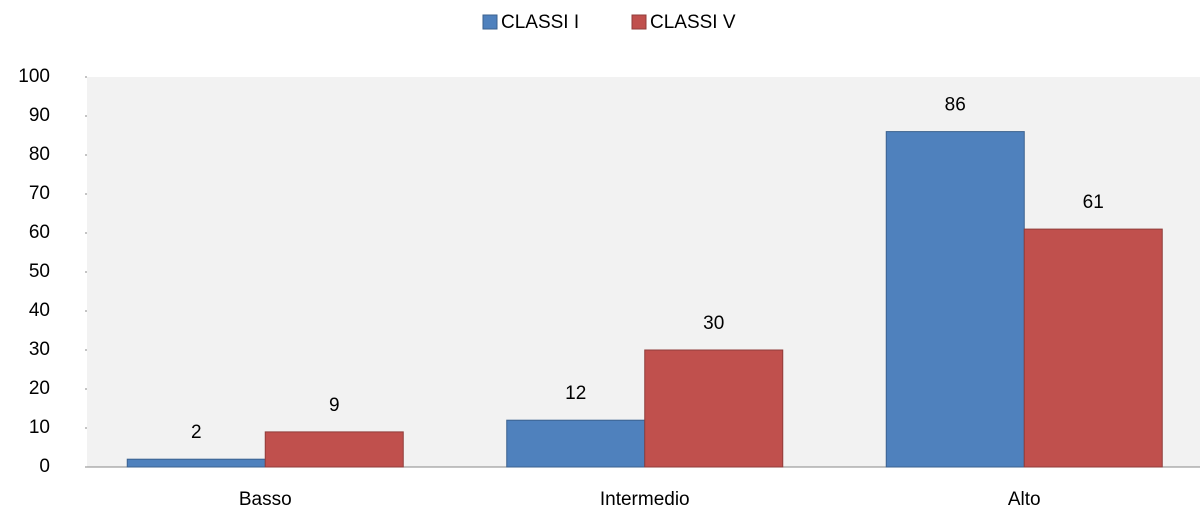 The height and width of the screenshot is (512, 1202). Describe the element at coordinates (713, 323) in the screenshot. I see `data-label: 30` at that location.